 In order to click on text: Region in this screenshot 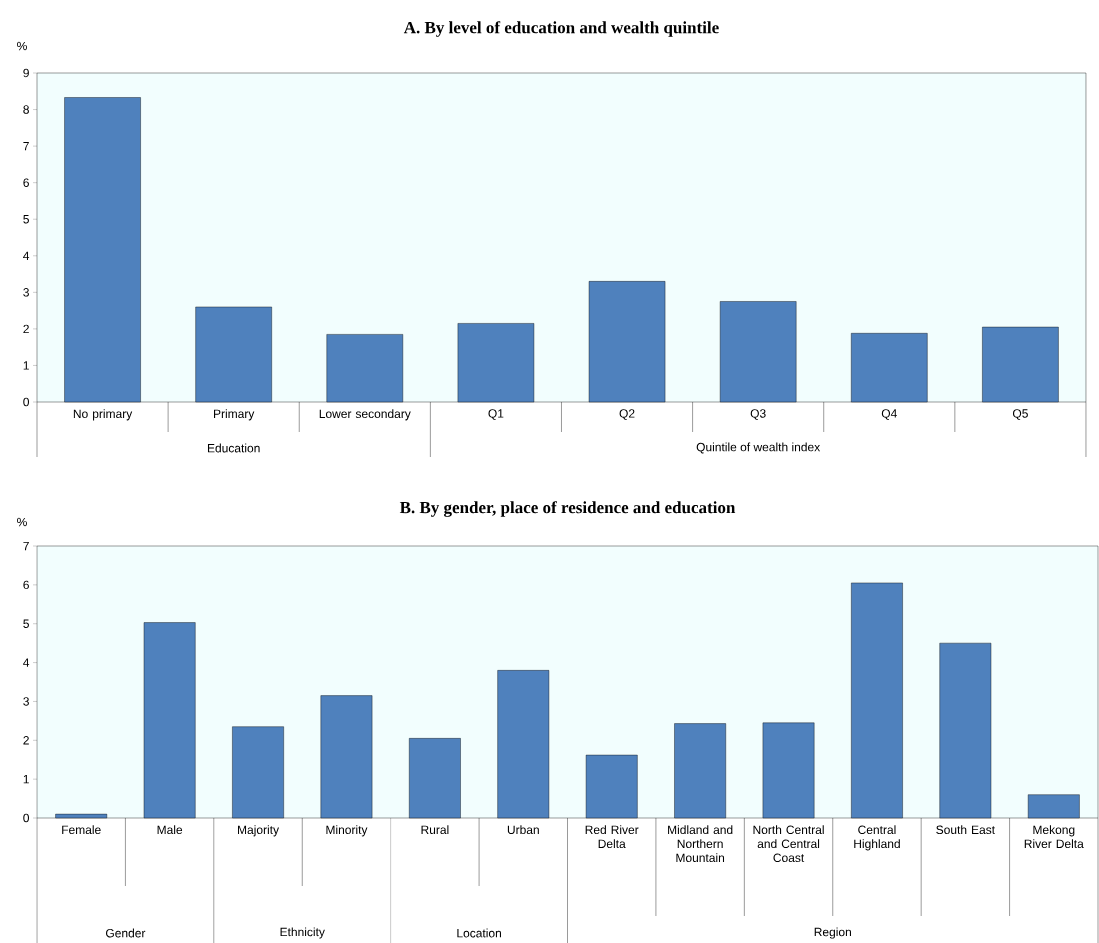, I will do `click(832, 933)`.